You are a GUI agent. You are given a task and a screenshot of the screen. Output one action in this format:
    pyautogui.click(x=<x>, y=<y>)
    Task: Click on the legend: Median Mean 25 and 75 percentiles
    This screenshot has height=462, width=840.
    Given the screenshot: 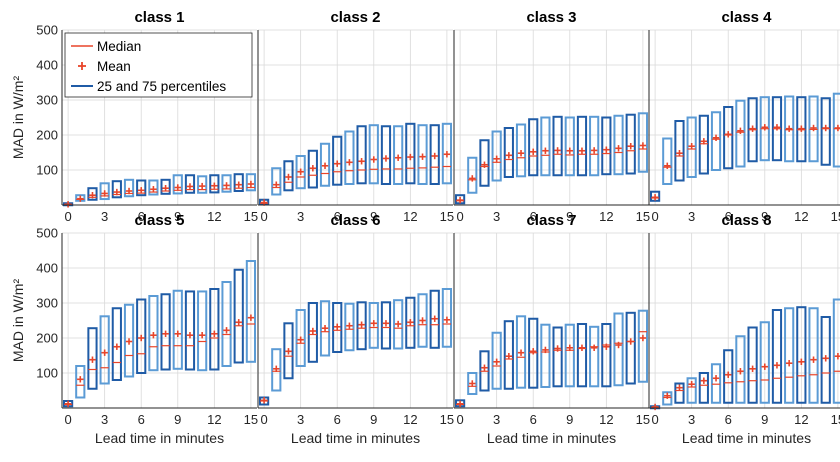 What is the action you would take?
    pyautogui.click(x=158, y=65)
    